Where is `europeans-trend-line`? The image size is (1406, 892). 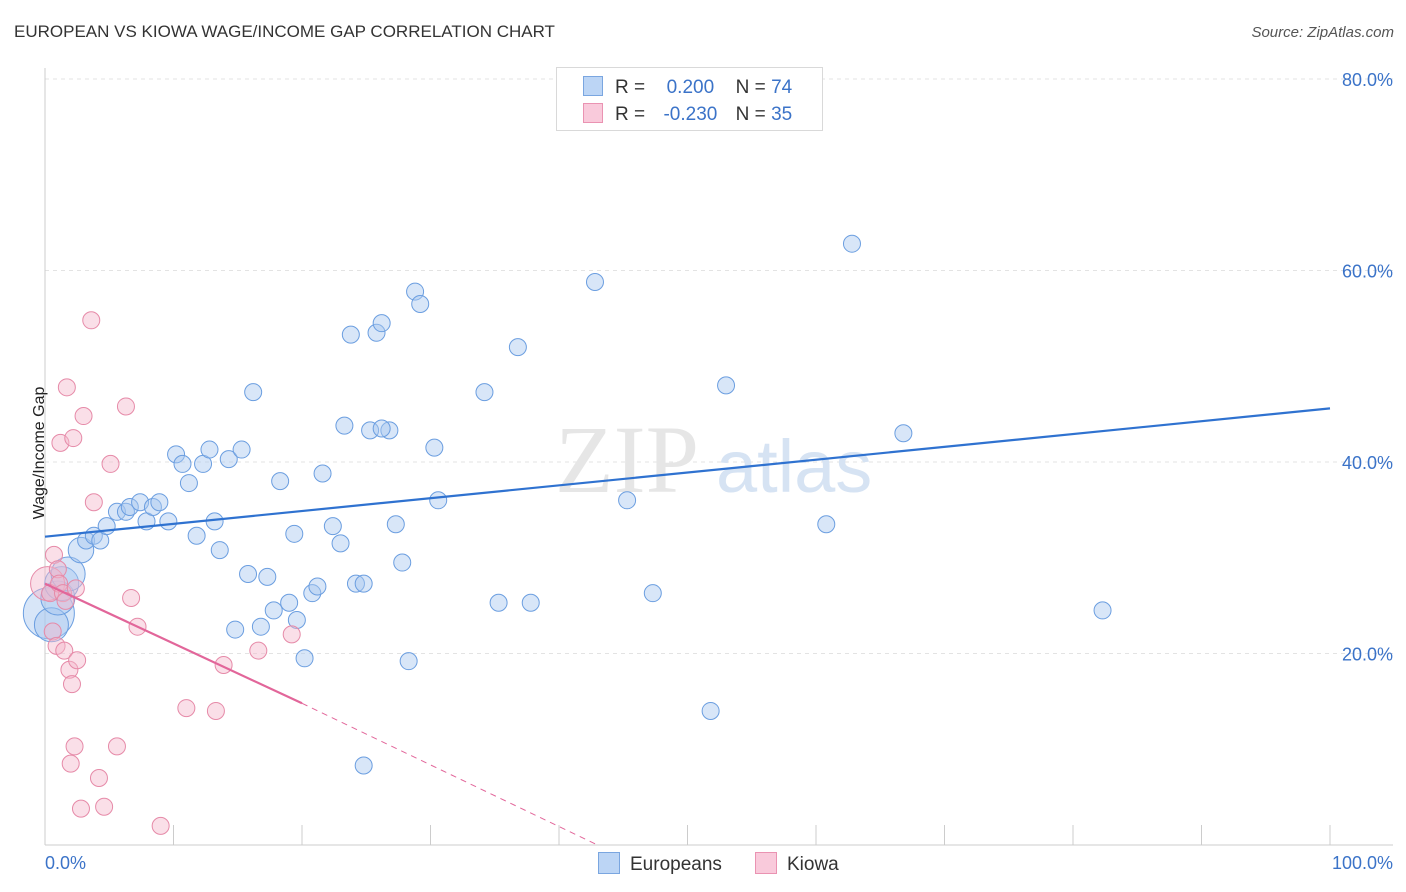
europeans-trend-line is located at coordinates (687, 472).